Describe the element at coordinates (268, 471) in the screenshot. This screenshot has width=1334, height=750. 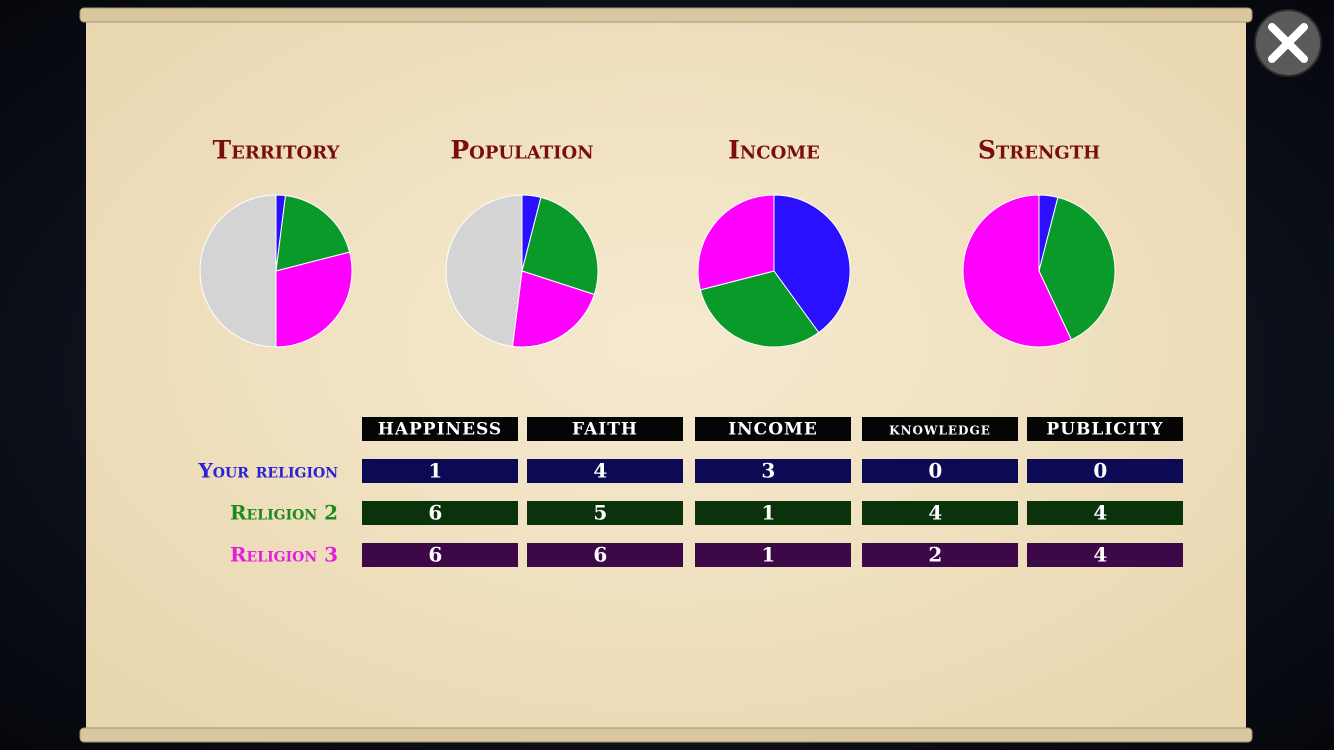
I see `row-label: Your religion` at that location.